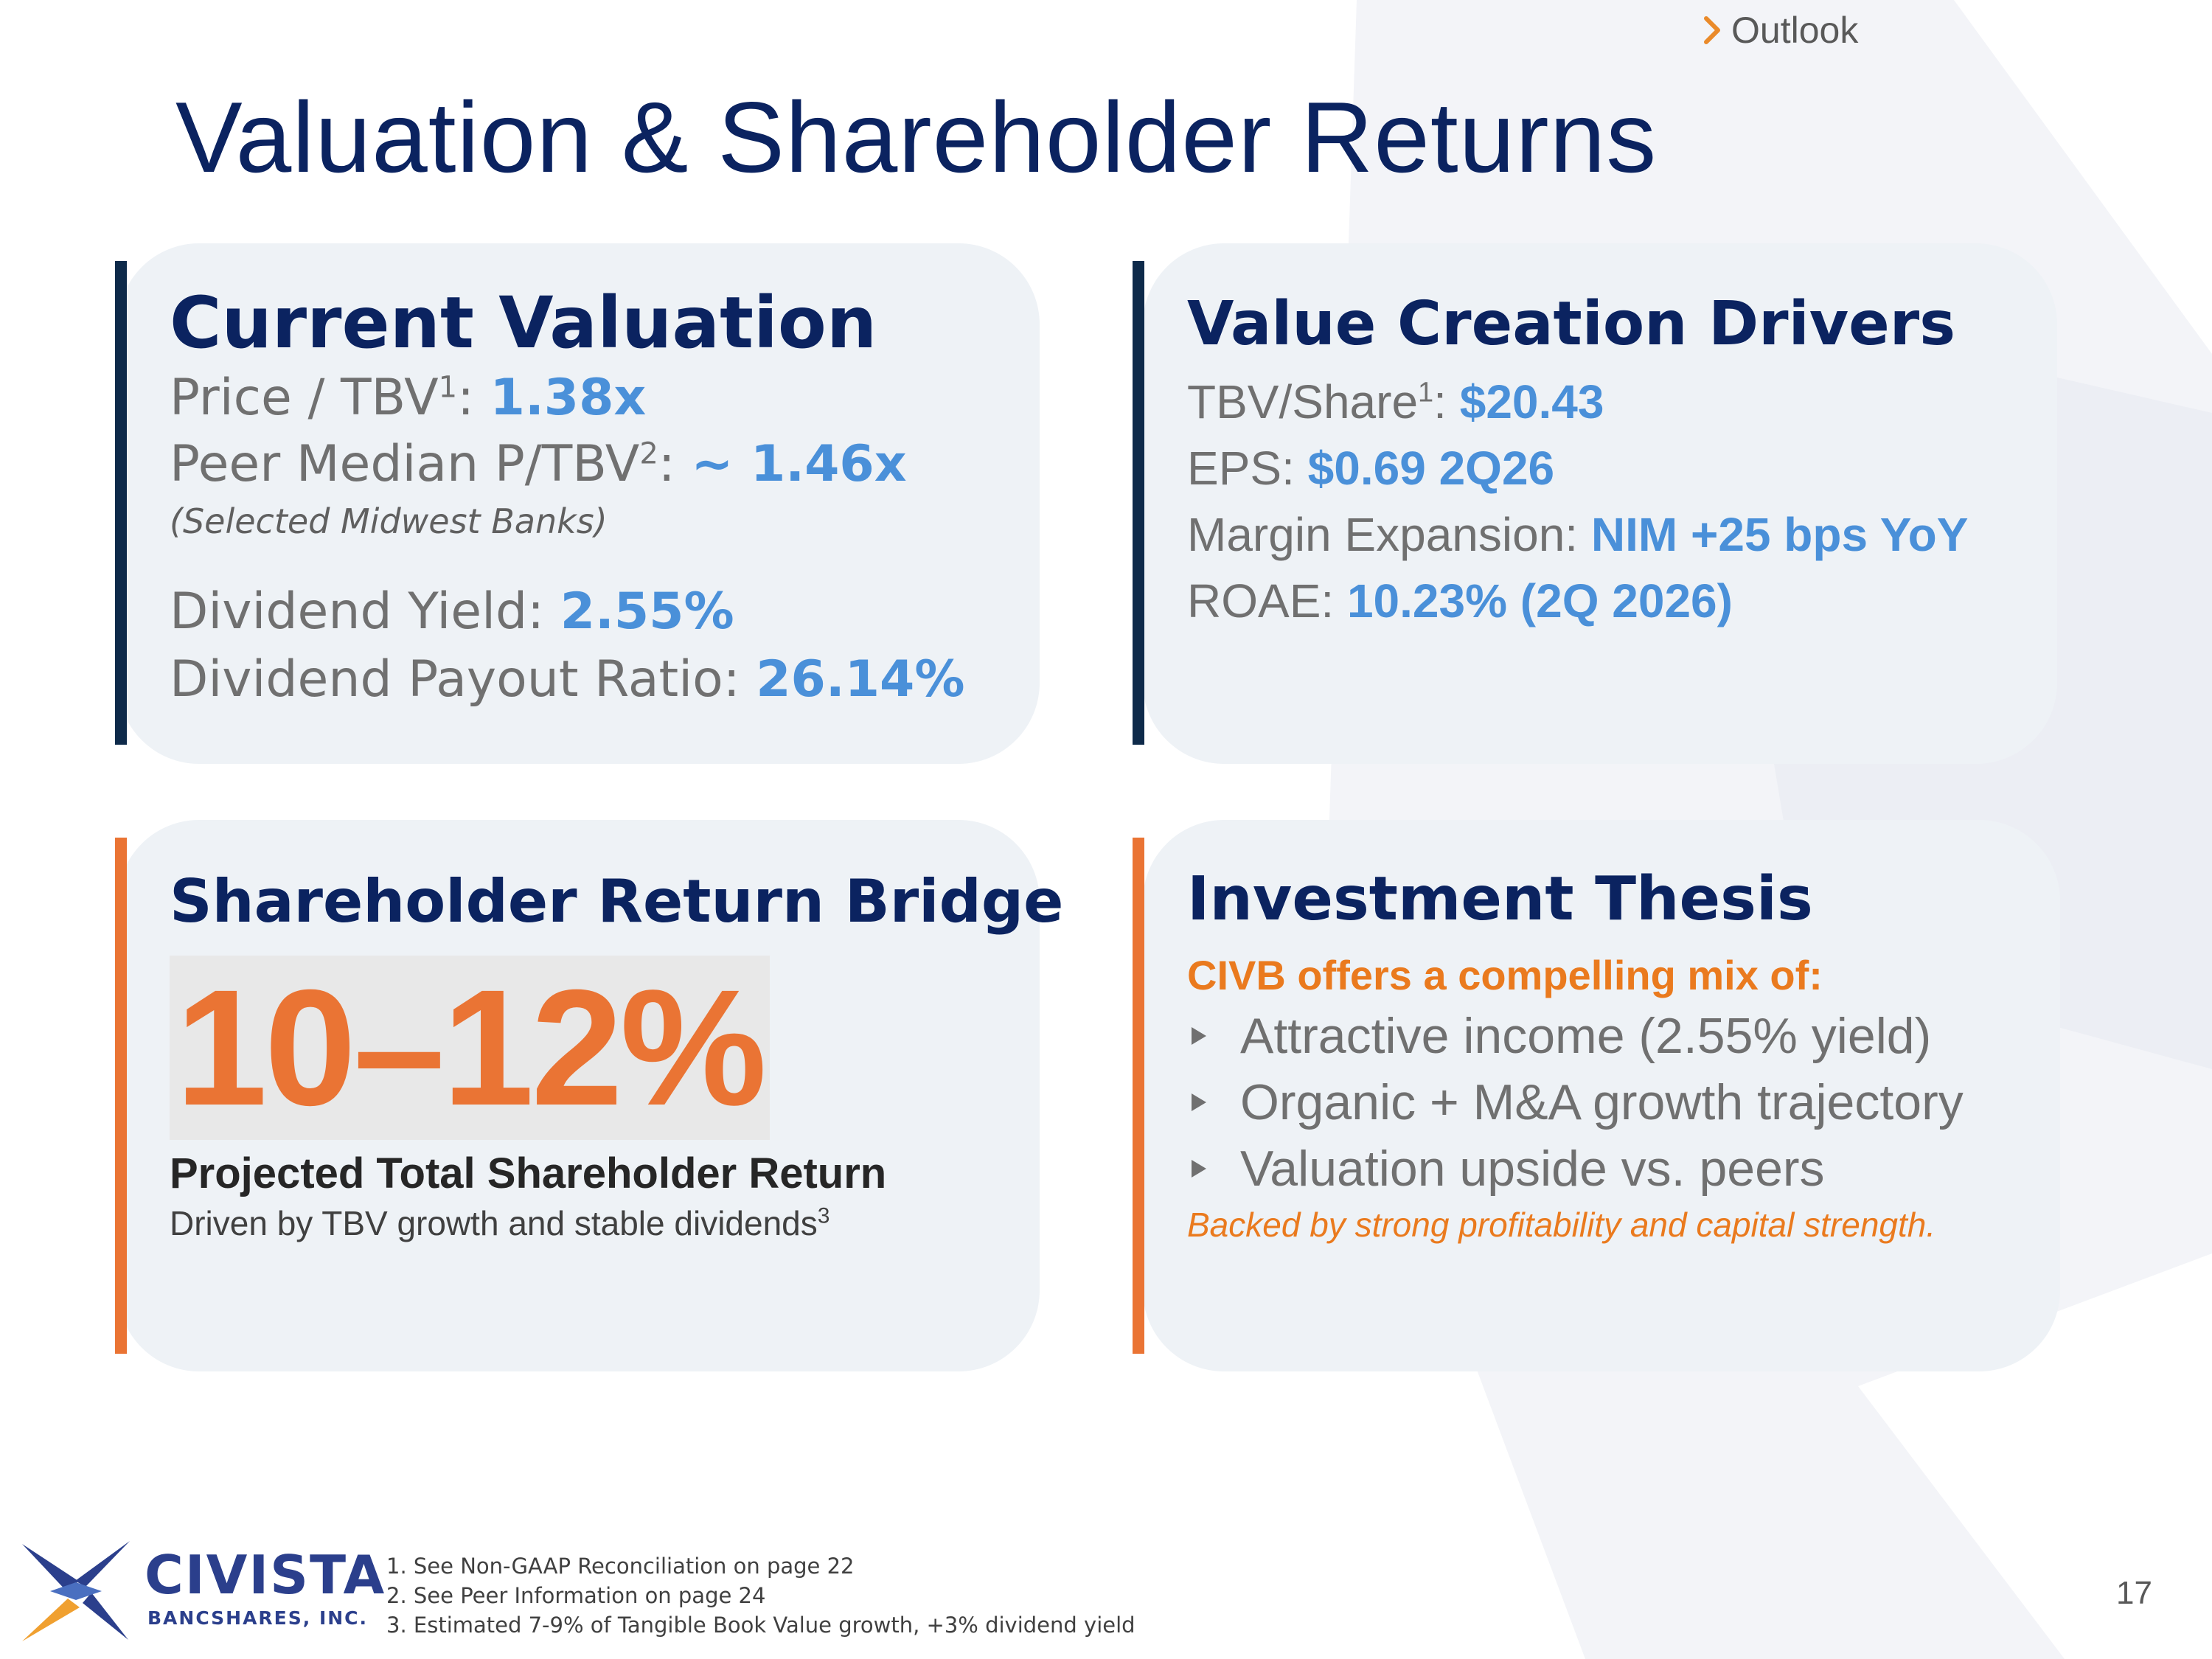 This screenshot has width=2212, height=1659. I want to click on tbv-share-label: TBV/Share, so click(1303, 401).